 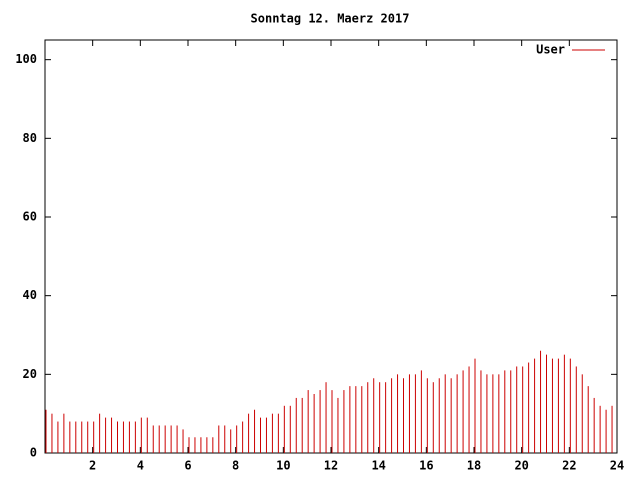 I want to click on x-tick-label: 6, so click(x=187, y=466).